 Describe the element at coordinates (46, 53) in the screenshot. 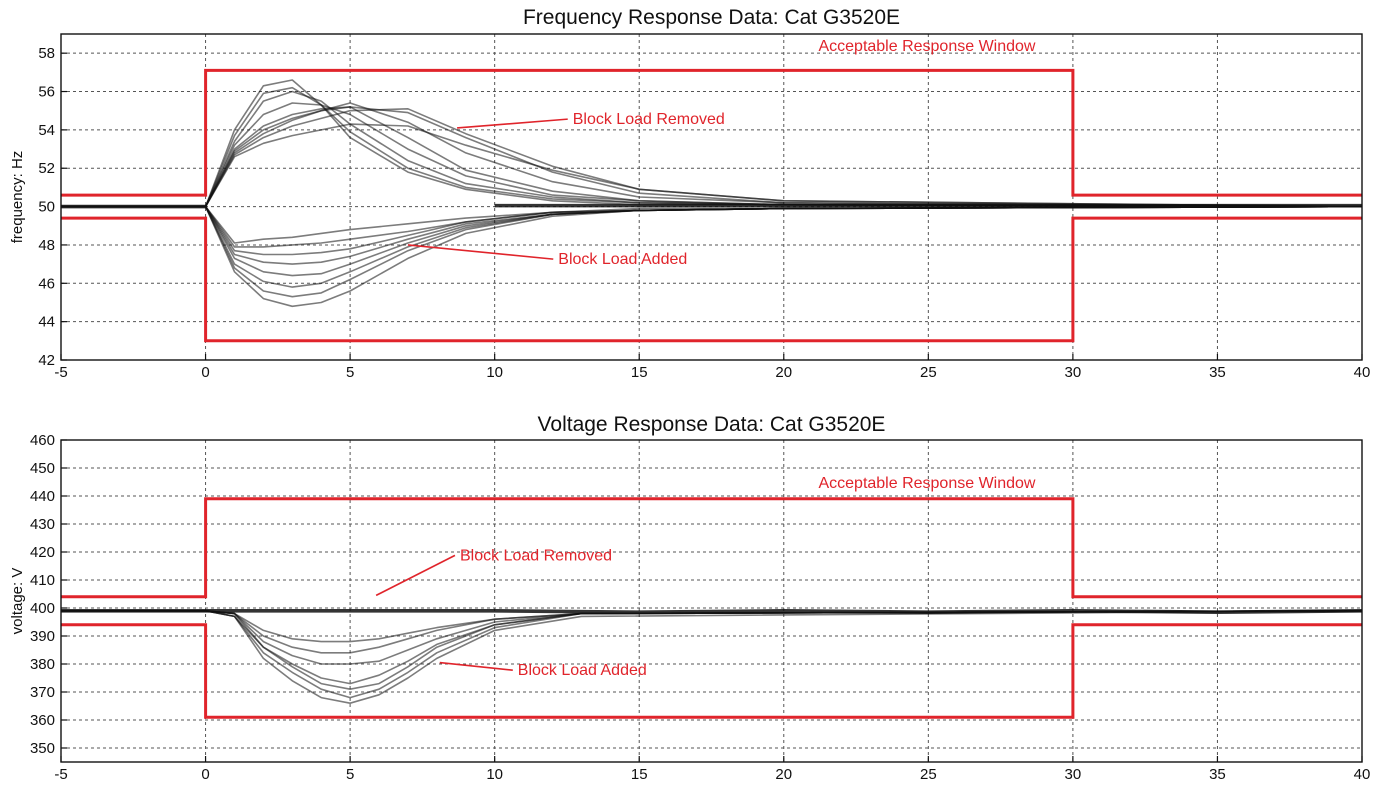

I see `y-tick-label: 58` at that location.